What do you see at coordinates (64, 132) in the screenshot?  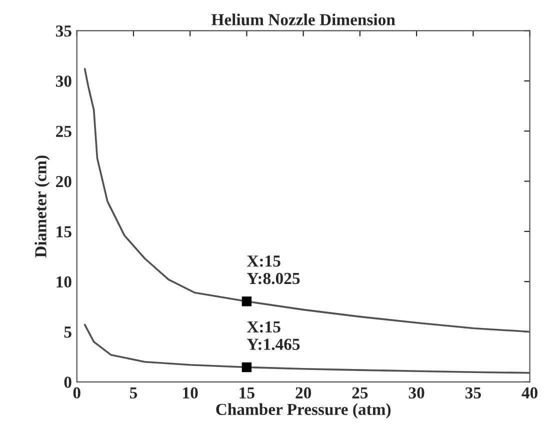 I see `y-tick-label: 25` at bounding box center [64, 132].